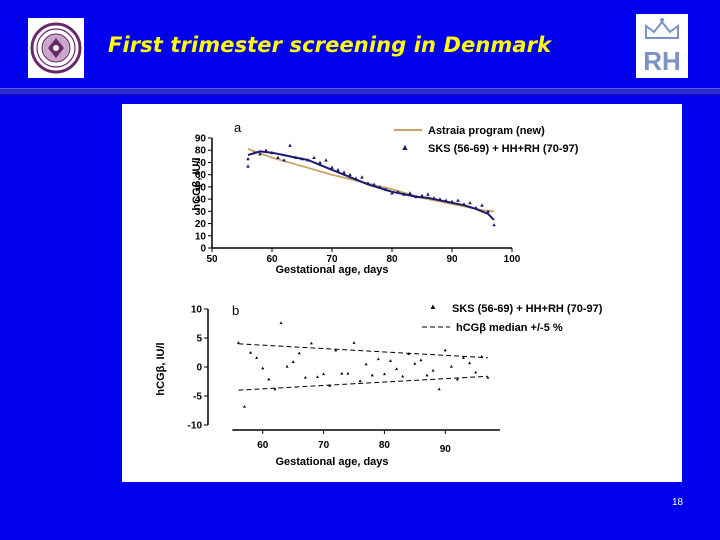 This screenshot has width=720, height=540. What do you see at coordinates (452, 259) in the screenshot?
I see `chart-a-x-tick-label: 90` at bounding box center [452, 259].